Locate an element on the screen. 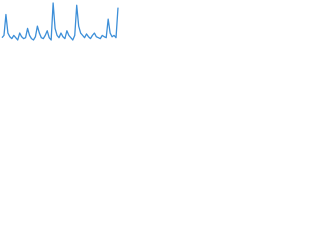 The image size is (320, 240). line is located at coordinates (60, 21).